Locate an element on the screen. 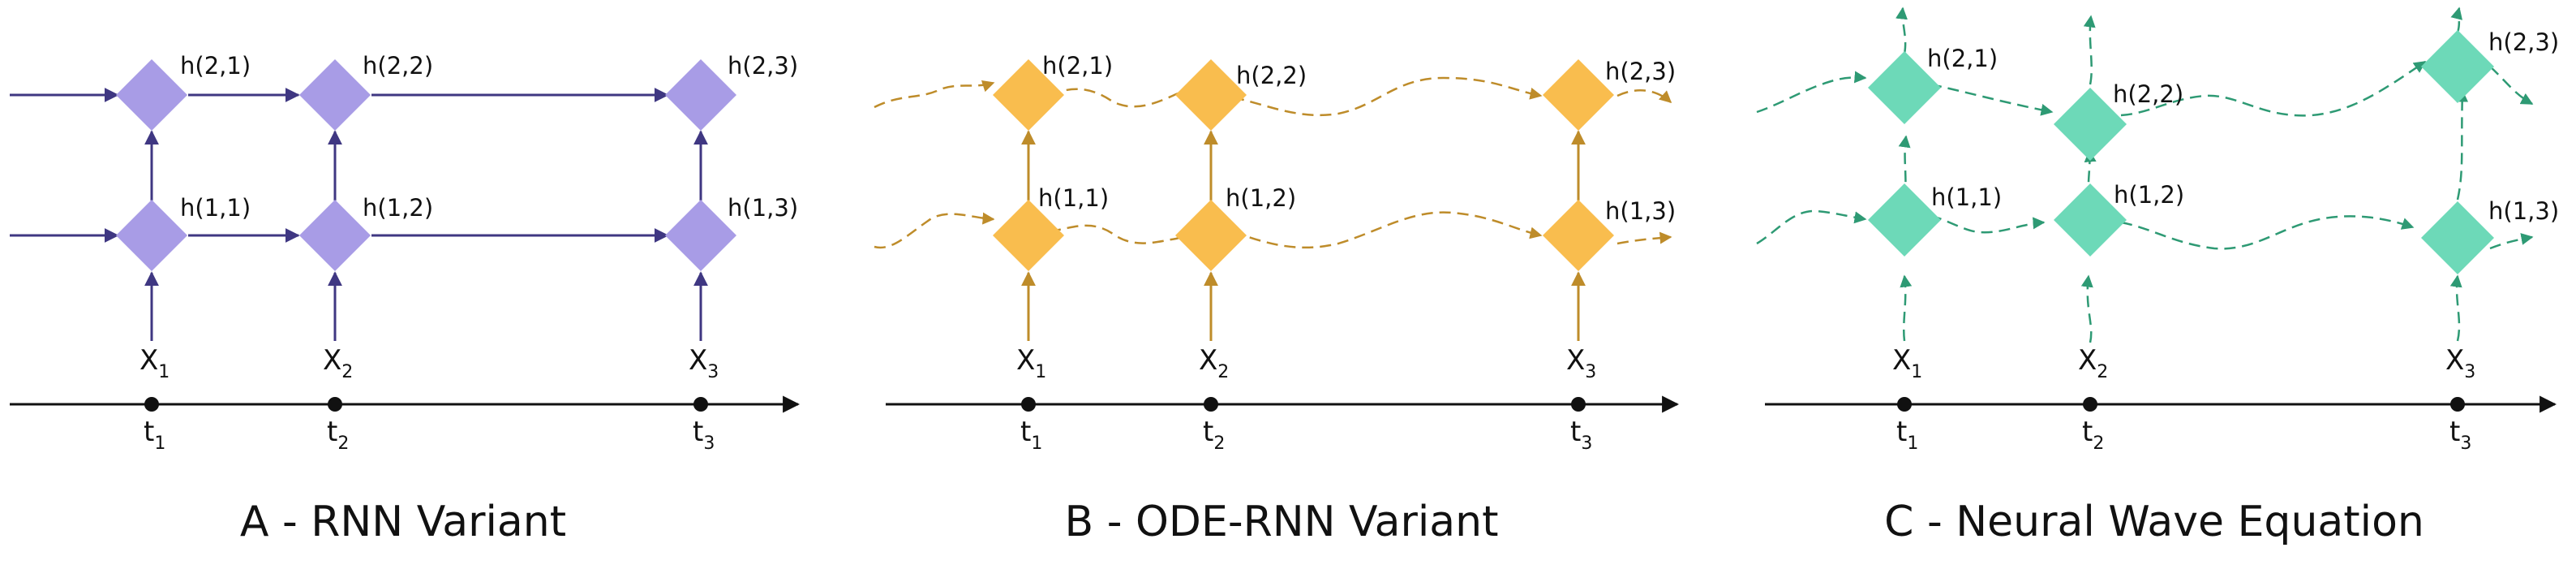 The image size is (2576, 565). ode-nodes is located at coordinates (1303, 165).